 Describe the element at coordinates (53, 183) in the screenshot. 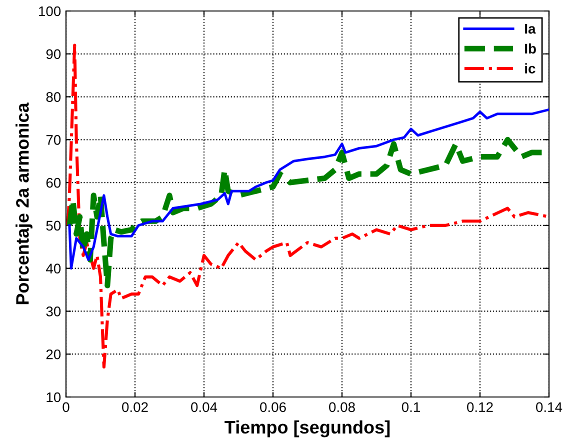

I see `y-tick-label: 60` at that location.